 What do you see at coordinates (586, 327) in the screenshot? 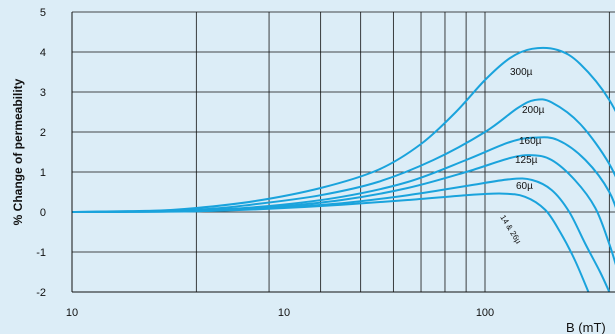
I see `x-axis-label: B (mT)` at bounding box center [586, 327].